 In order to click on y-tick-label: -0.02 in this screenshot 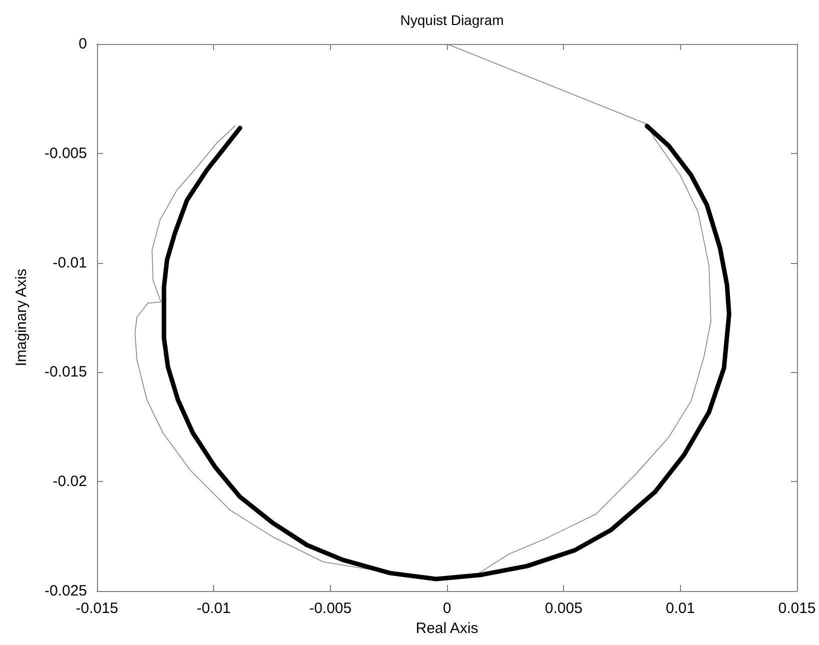, I will do `click(69, 481)`.